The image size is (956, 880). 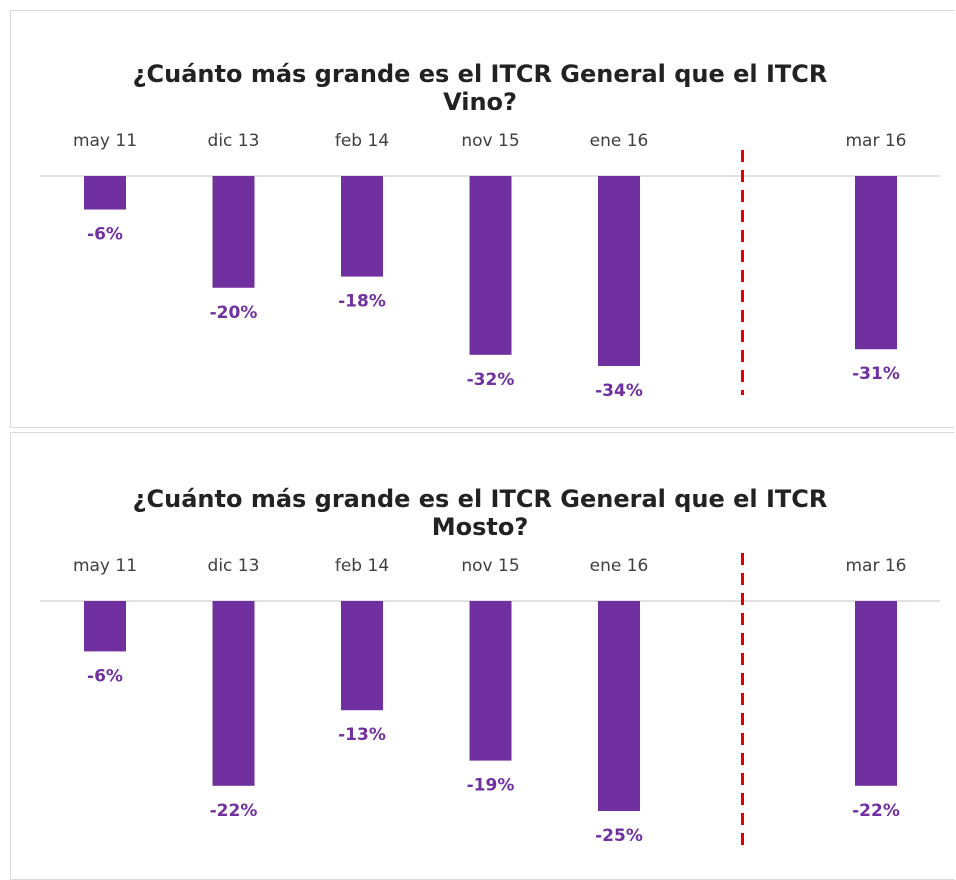 What do you see at coordinates (491, 380) in the screenshot?
I see `data-label: -32%` at bounding box center [491, 380].